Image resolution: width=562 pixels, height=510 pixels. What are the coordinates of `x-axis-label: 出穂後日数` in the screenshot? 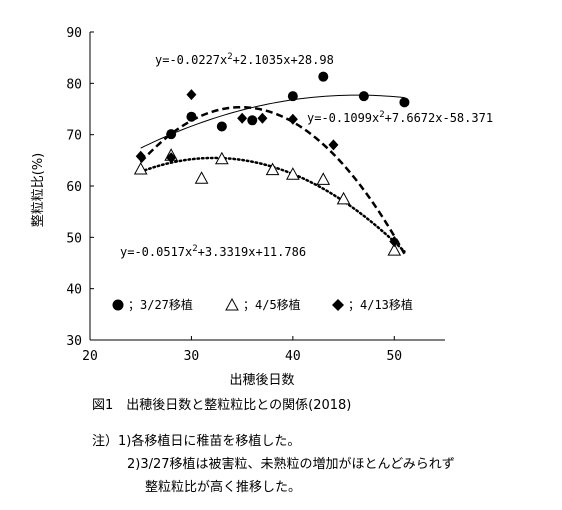 It's located at (261, 380).